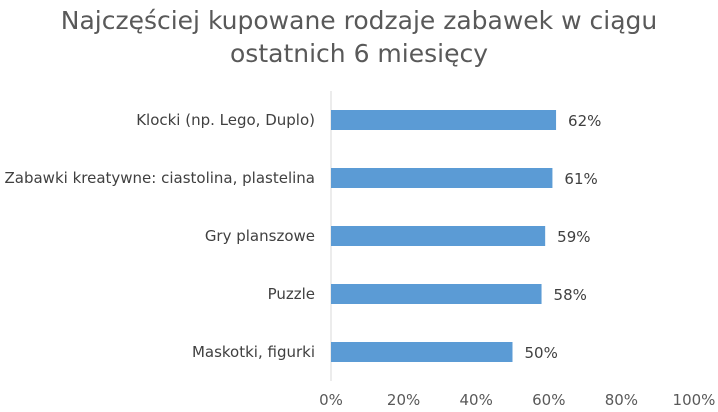 The width and height of the screenshot is (718, 412). What do you see at coordinates (694, 400) in the screenshot?
I see `x-tick-label-5: 100%` at bounding box center [694, 400].